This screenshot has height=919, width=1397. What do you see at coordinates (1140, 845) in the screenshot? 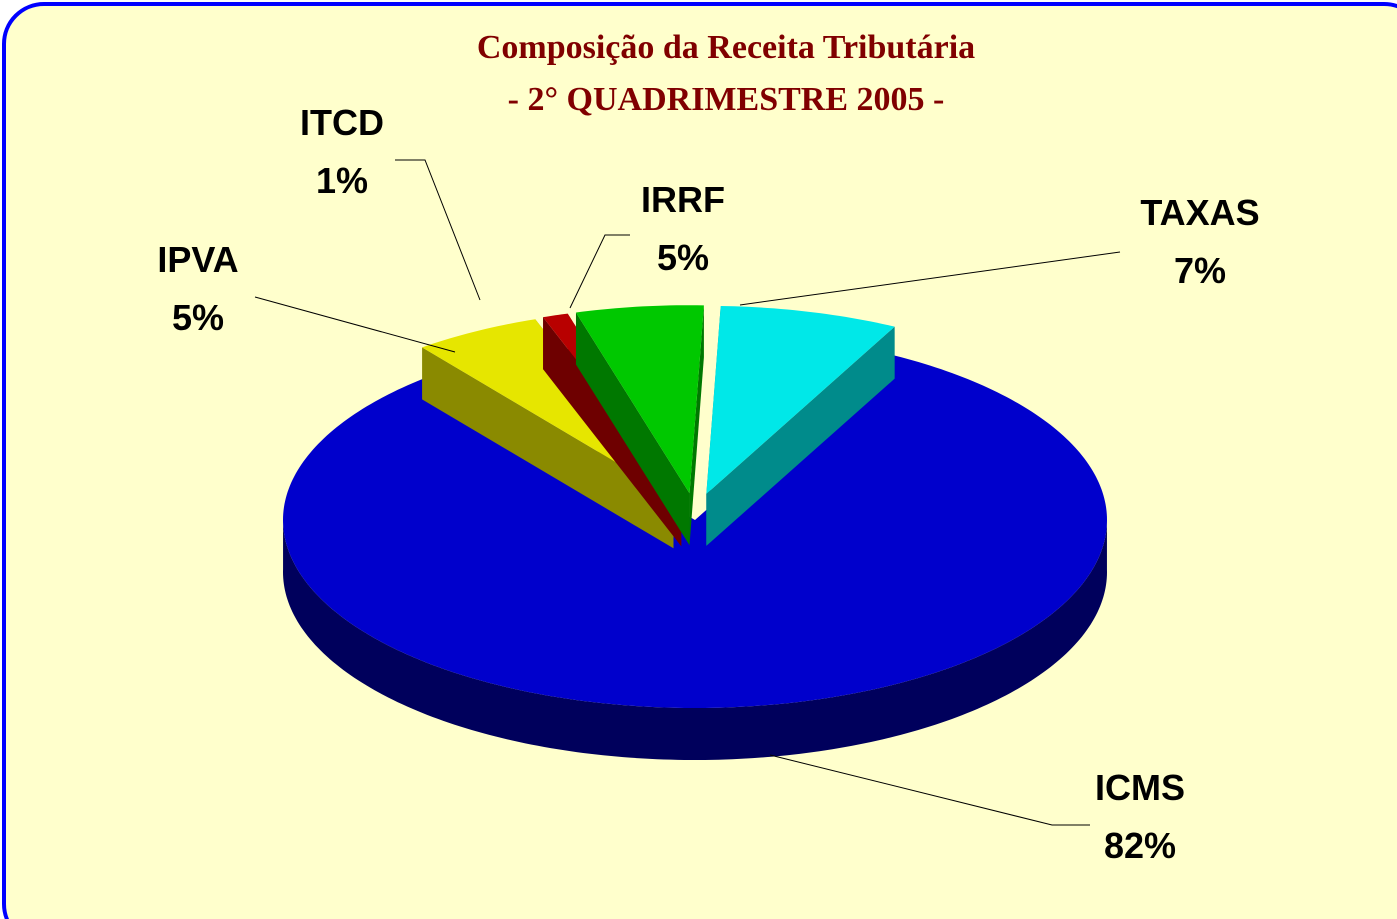
I see `slice-value-label: 82%` at bounding box center [1140, 845].